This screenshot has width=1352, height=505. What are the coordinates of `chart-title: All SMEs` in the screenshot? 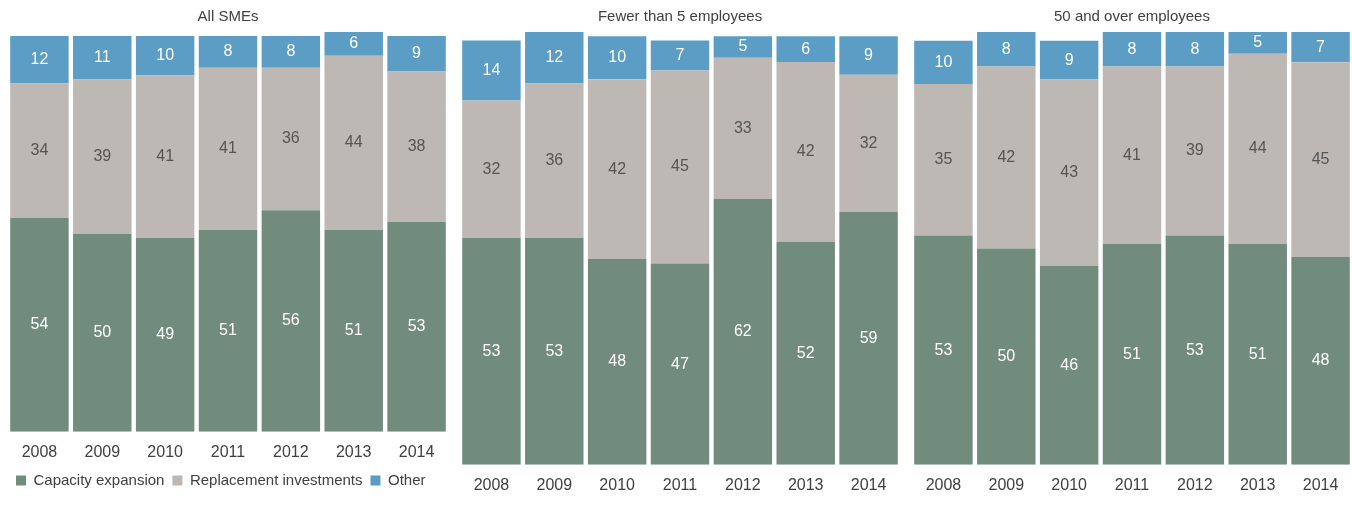 It's located at (228, 16).